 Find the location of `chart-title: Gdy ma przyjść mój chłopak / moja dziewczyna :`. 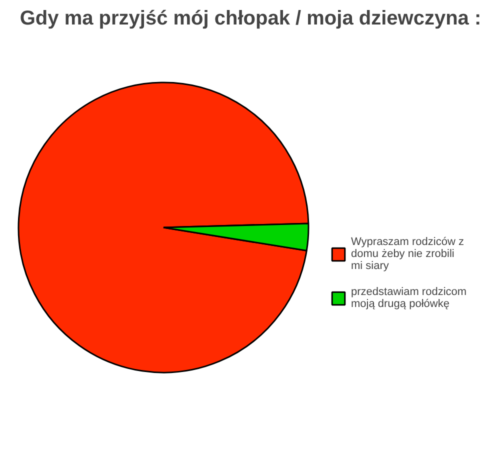

chart-title: Gdy ma przyjść mój chłopak / moja dziewczyna : is located at coordinates (251, 19).